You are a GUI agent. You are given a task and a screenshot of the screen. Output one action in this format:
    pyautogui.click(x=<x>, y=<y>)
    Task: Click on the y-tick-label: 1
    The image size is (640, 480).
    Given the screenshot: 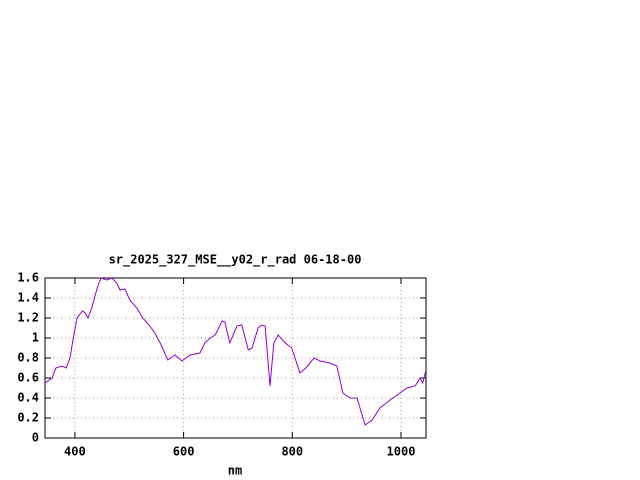 What is the action you would take?
    pyautogui.click(x=35, y=338)
    